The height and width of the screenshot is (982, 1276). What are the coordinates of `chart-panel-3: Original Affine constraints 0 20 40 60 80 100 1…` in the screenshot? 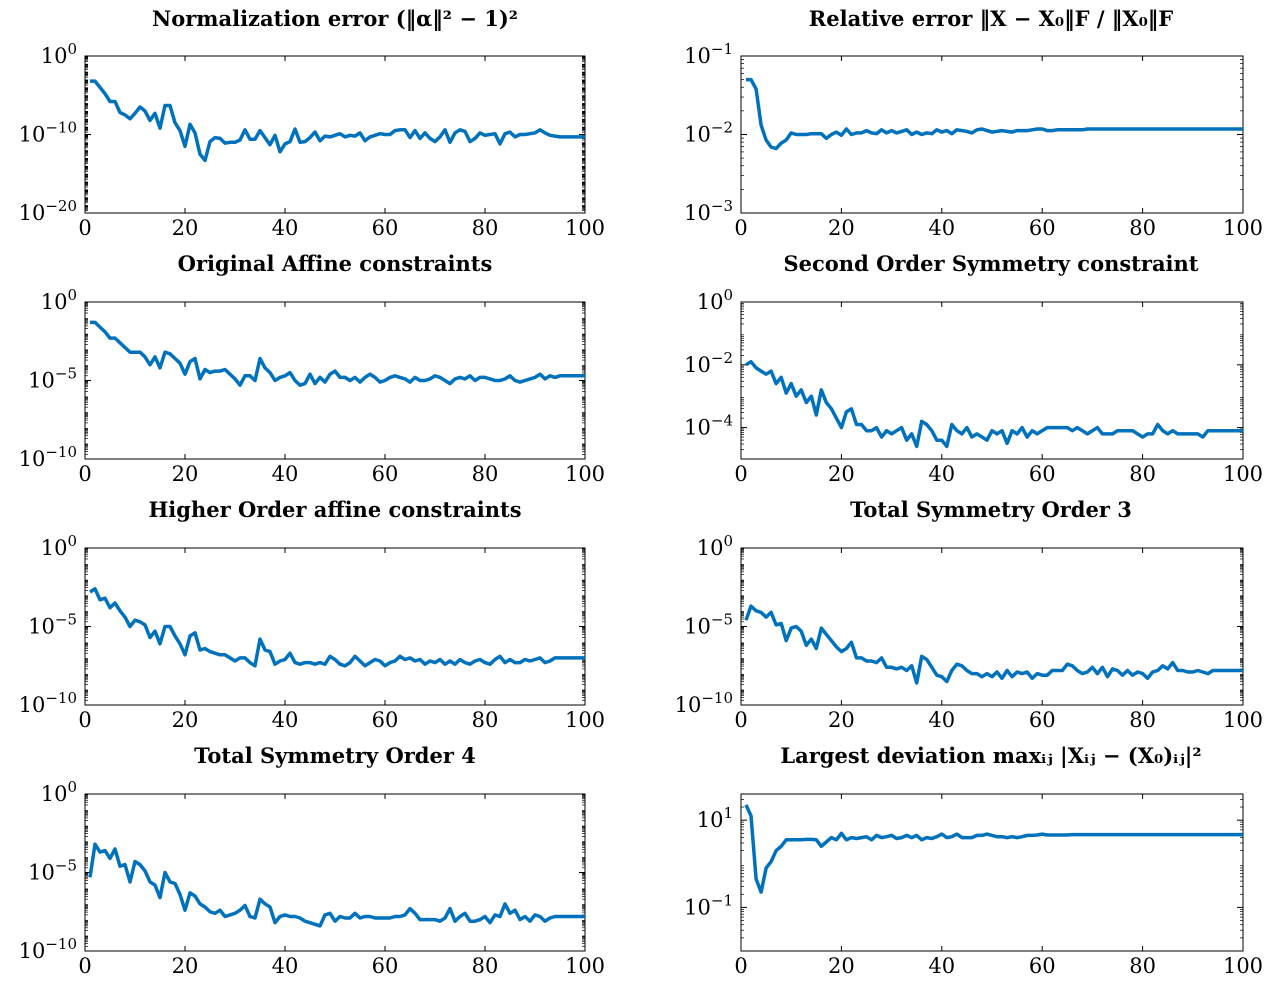 It's located at (312, 368).